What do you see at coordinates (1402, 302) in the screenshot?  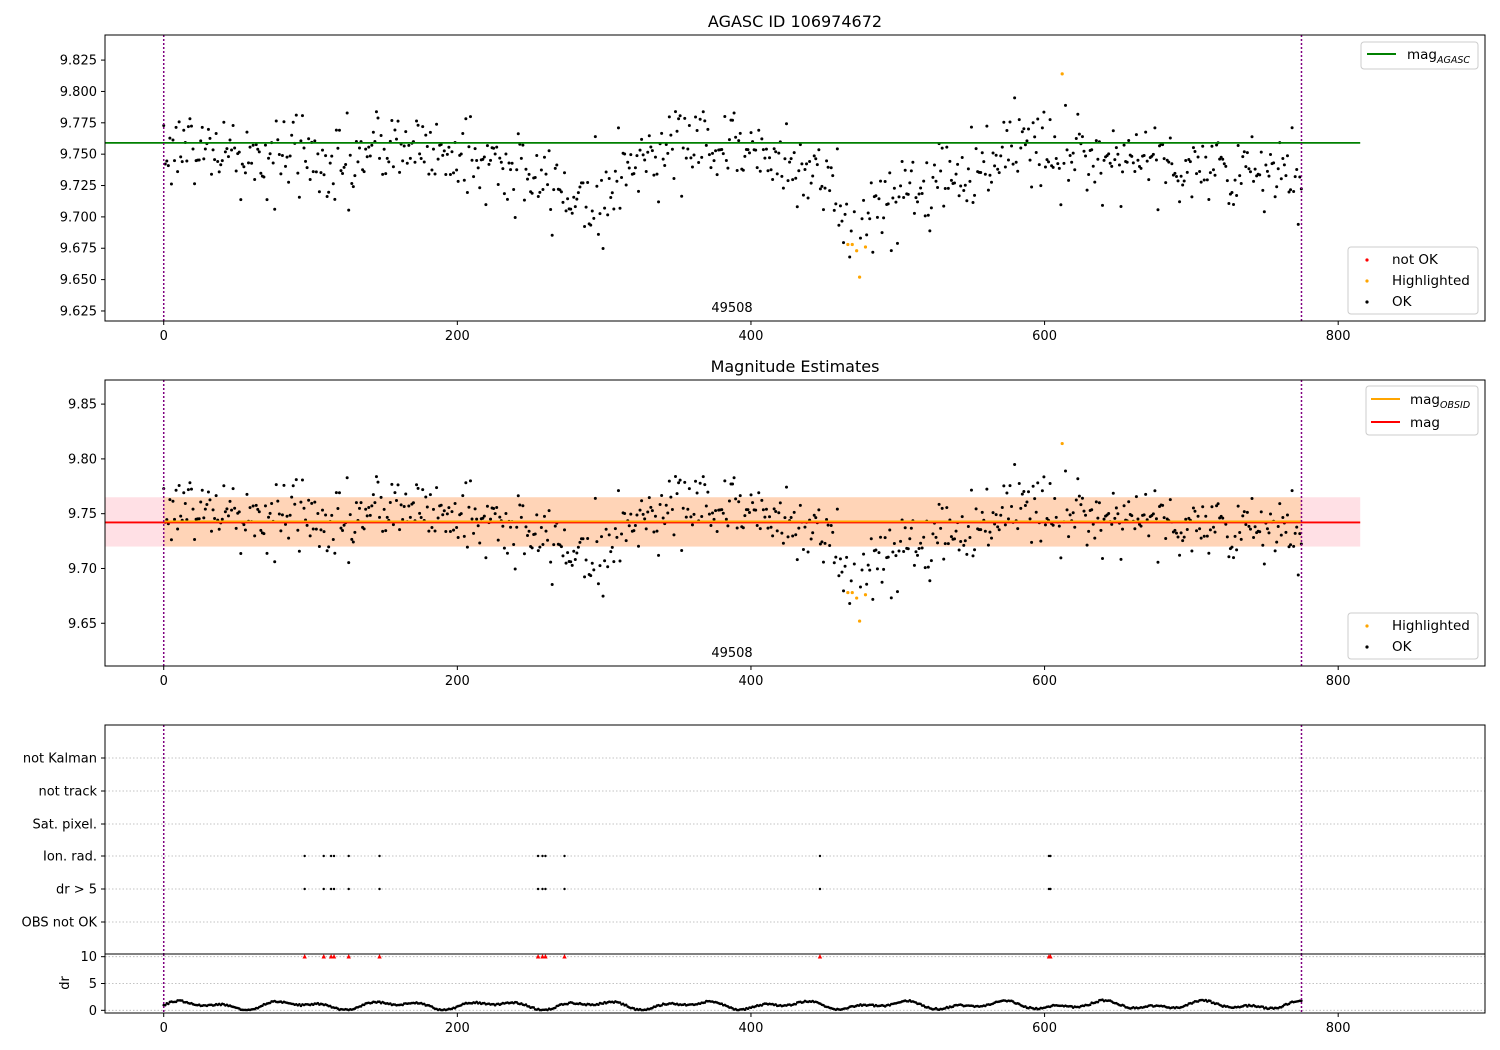 I see `legend-label: OK` at bounding box center [1402, 302].